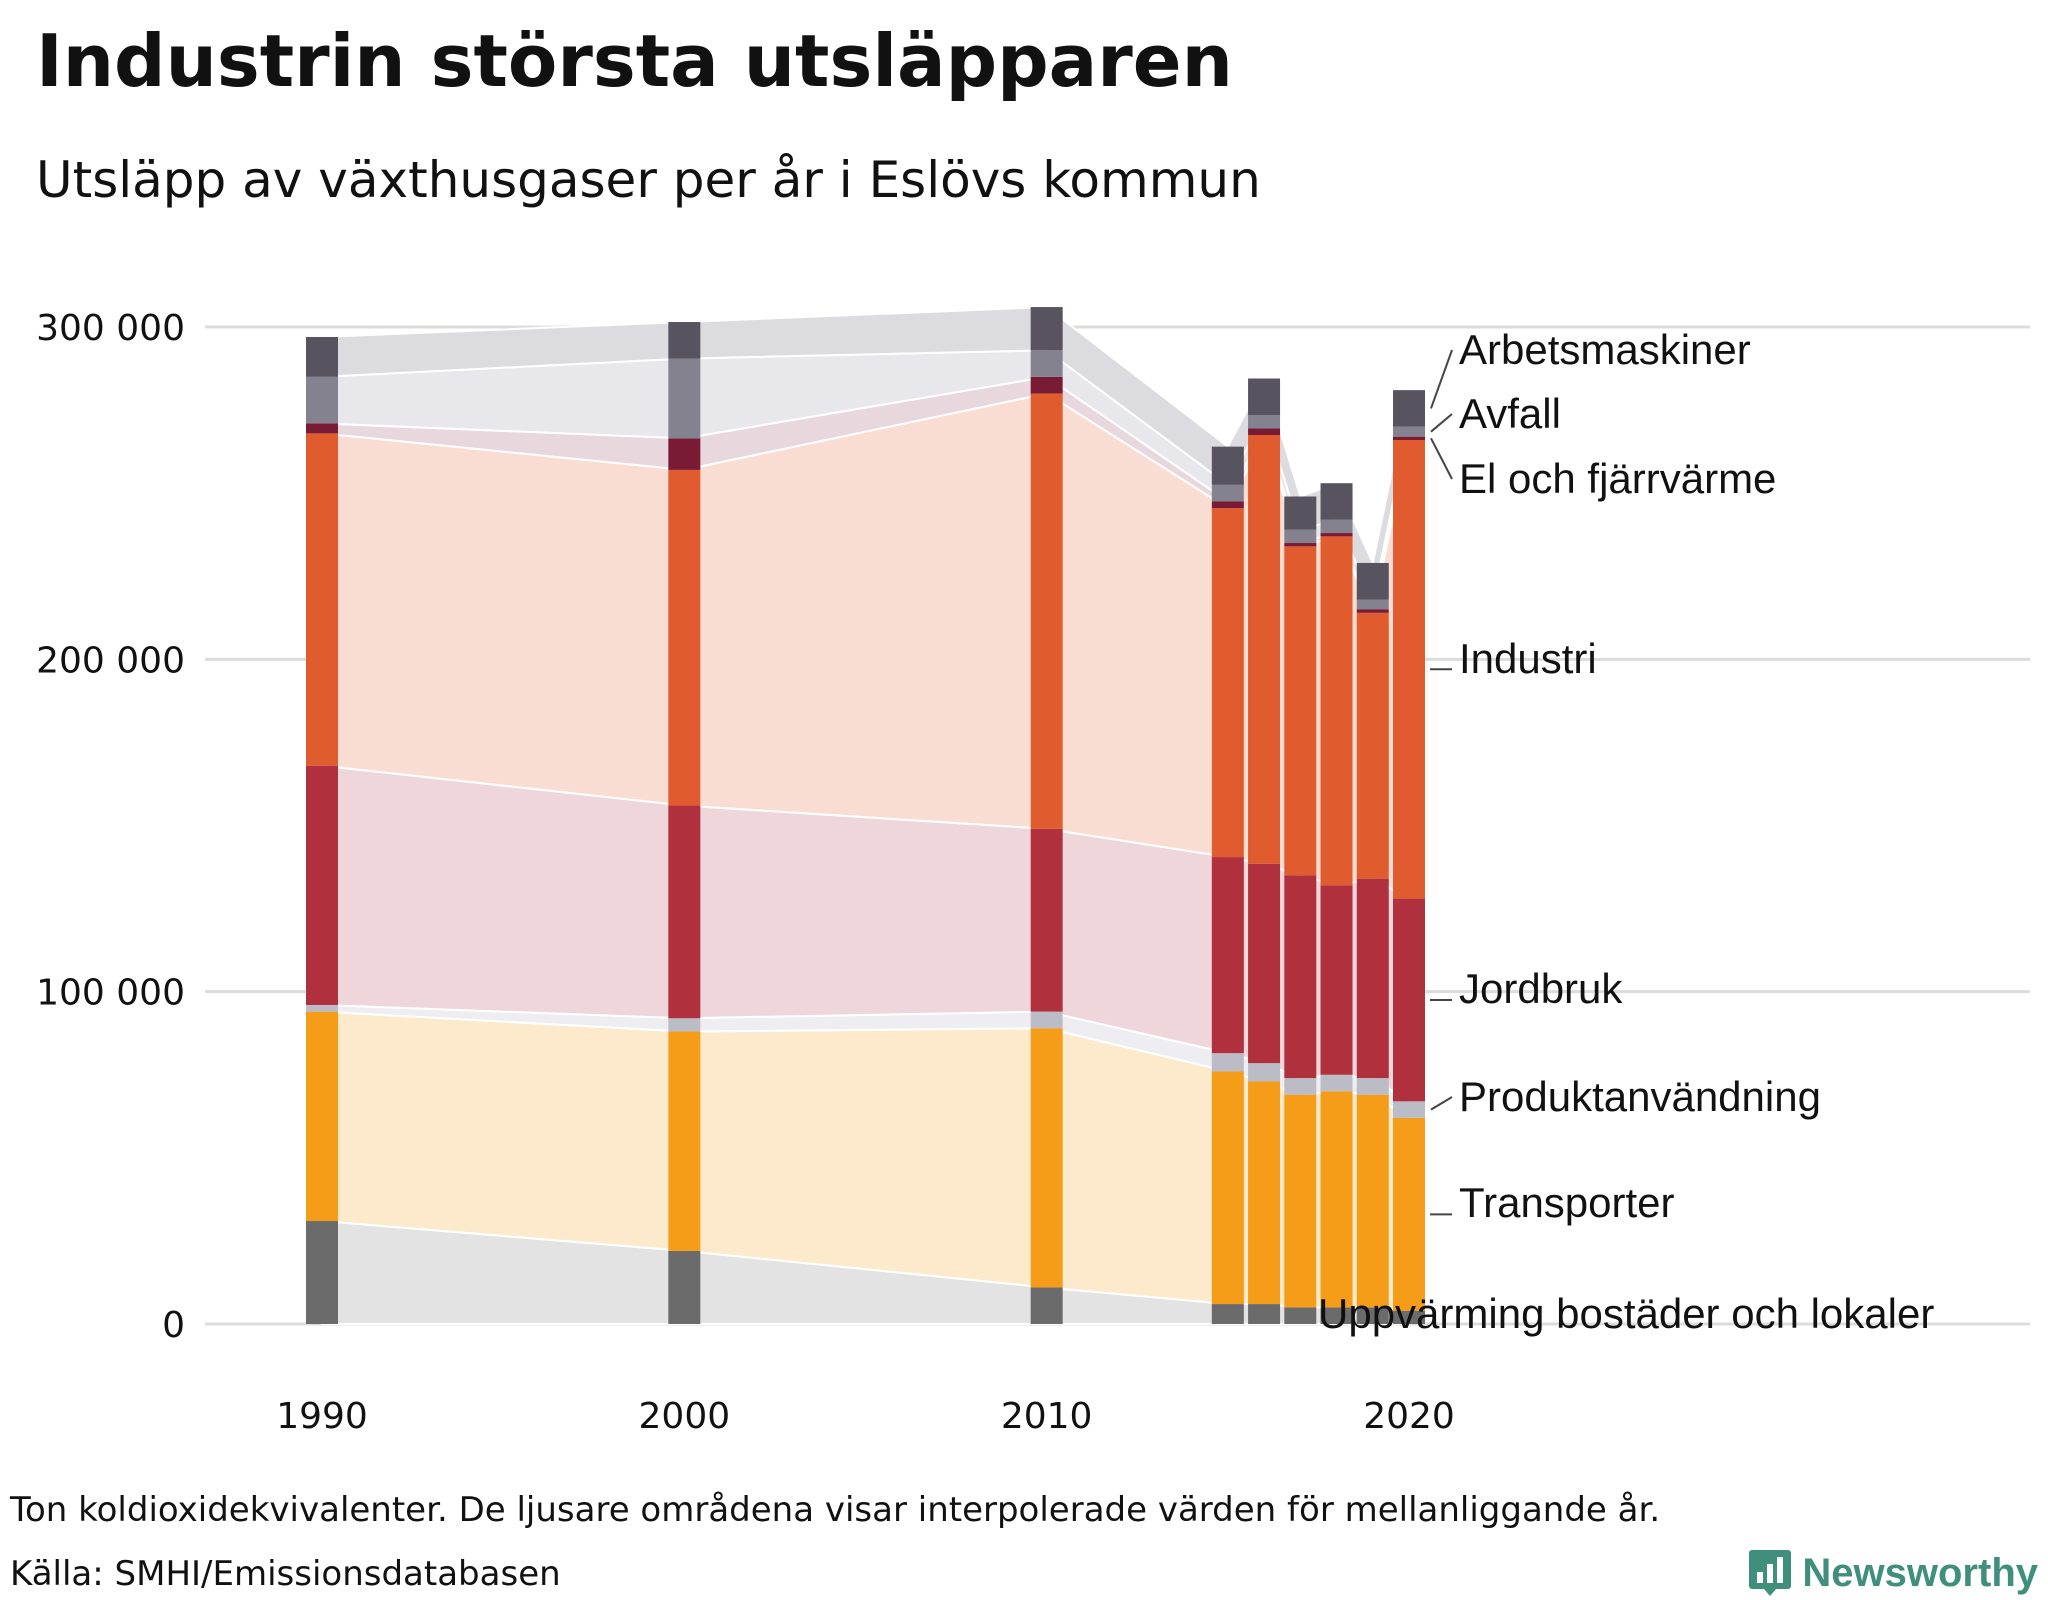 This screenshot has height=1600, width=2048. I want to click on brand-logo: Newsworthy, so click(1893, 1573).